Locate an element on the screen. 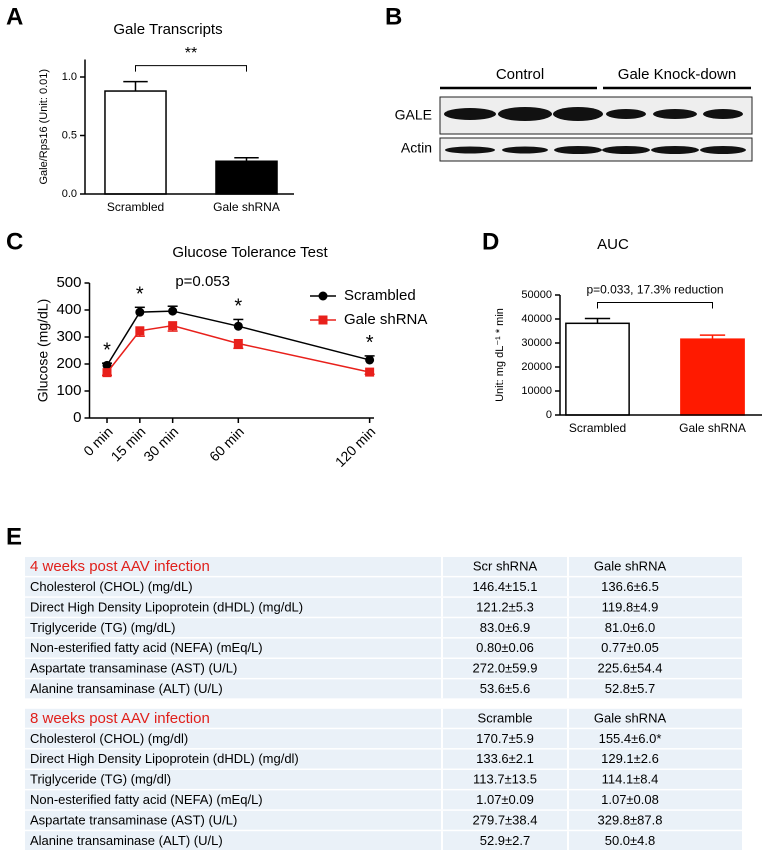 Image resolution: width=769 pixels, height=850 pixels. western-blot: Control Gale Knock-down GALE Actin is located at coordinates (574, 114).